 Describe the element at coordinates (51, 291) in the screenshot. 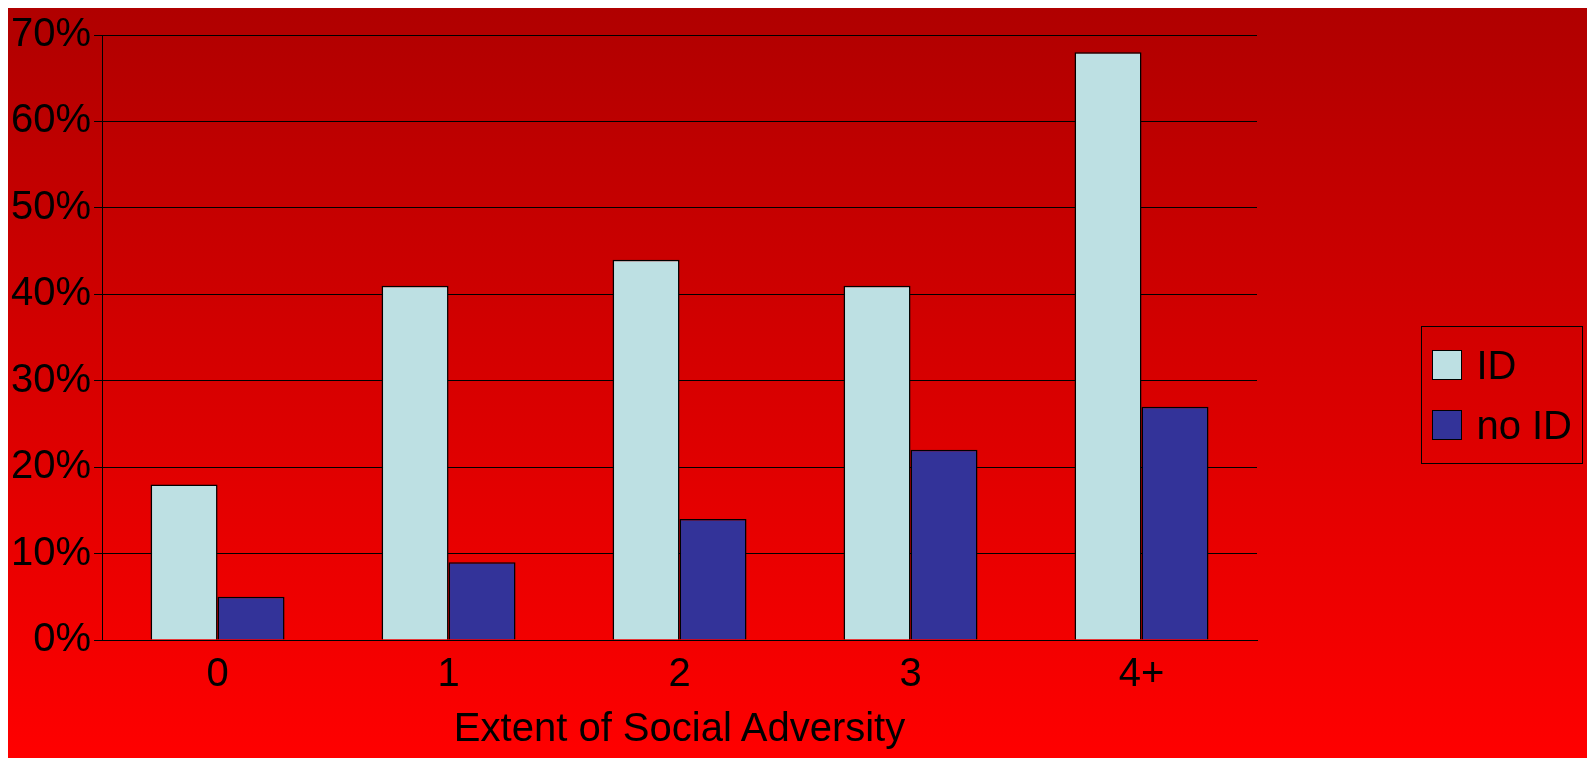

I see `y-tick-label: 40%` at that location.